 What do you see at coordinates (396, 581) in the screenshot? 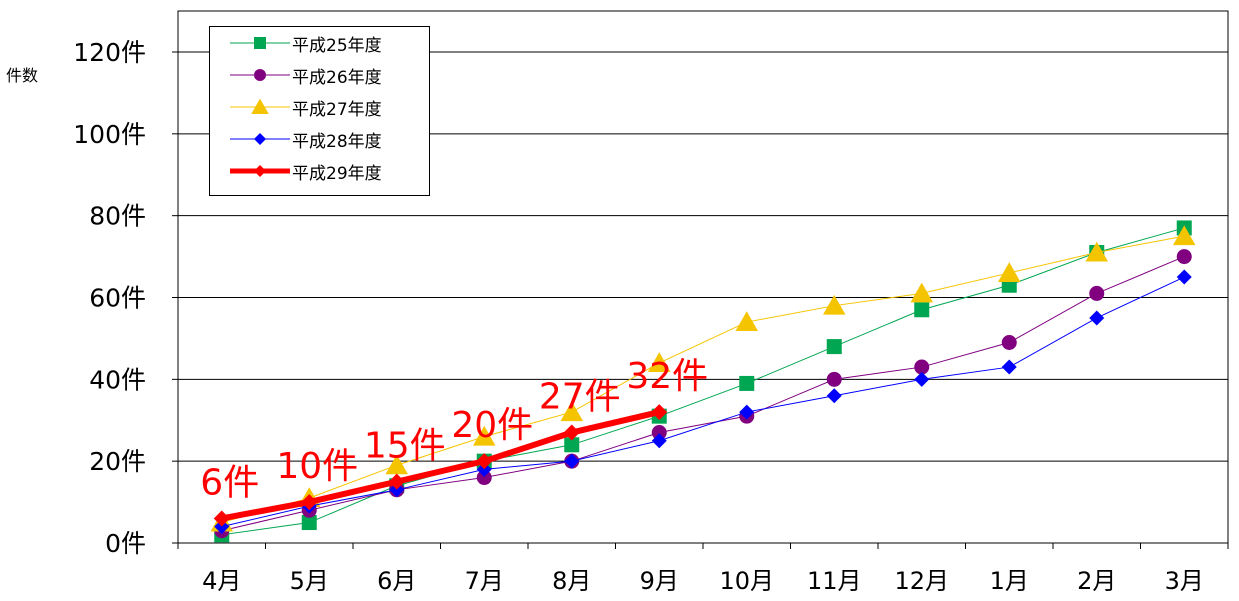
I see `x-tick-label: 6月` at bounding box center [396, 581].